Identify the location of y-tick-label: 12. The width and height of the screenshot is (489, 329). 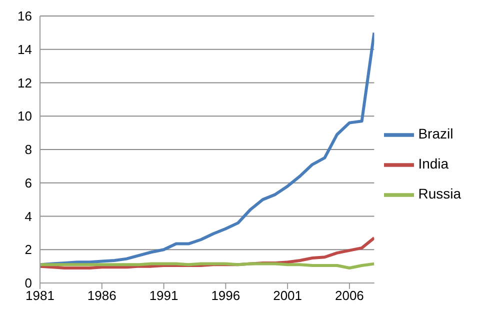
(25, 82).